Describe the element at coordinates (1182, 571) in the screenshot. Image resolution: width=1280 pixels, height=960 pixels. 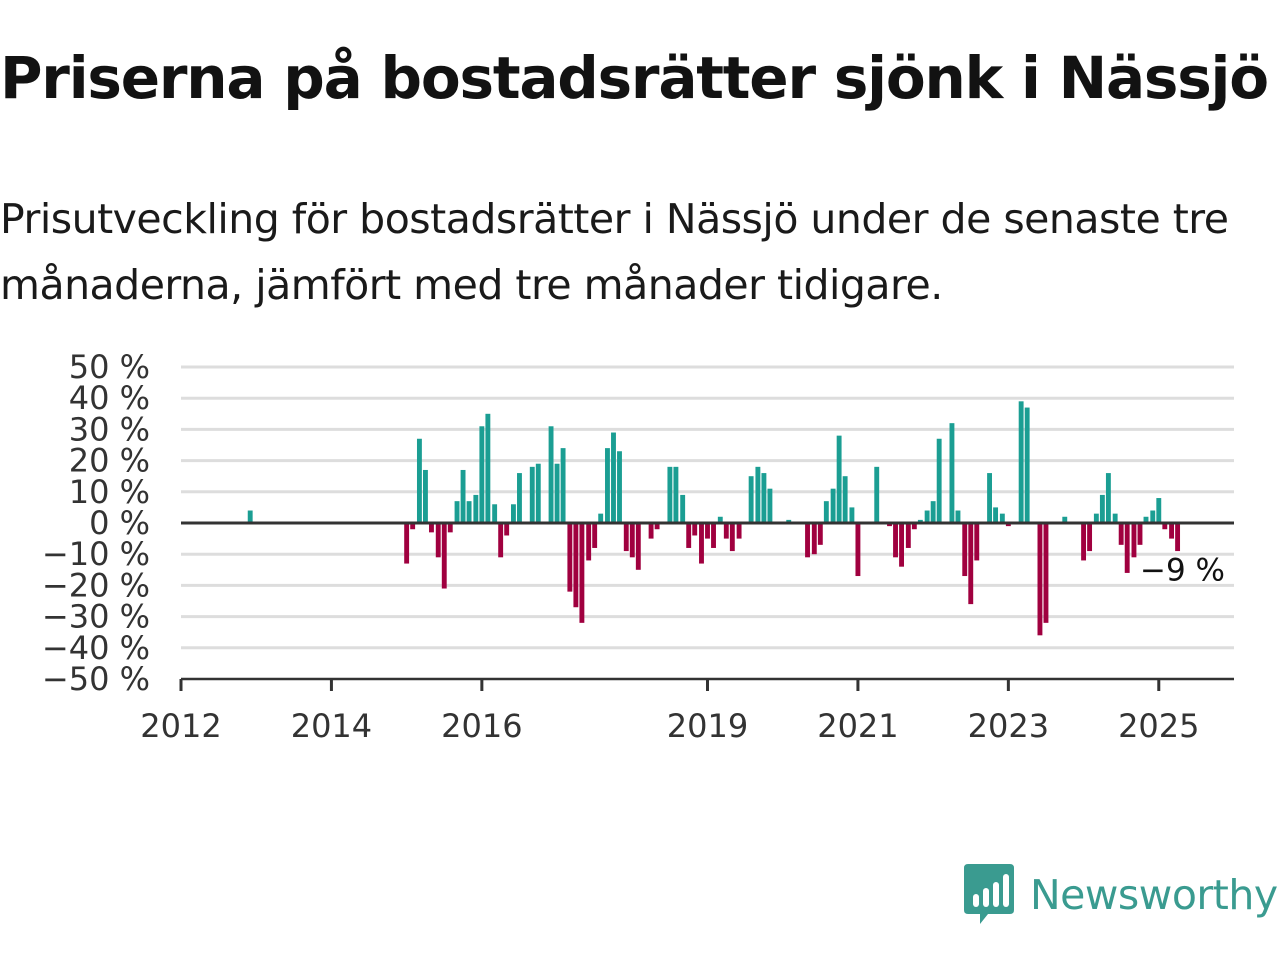
I see `last-value-label: −9 %` at that location.